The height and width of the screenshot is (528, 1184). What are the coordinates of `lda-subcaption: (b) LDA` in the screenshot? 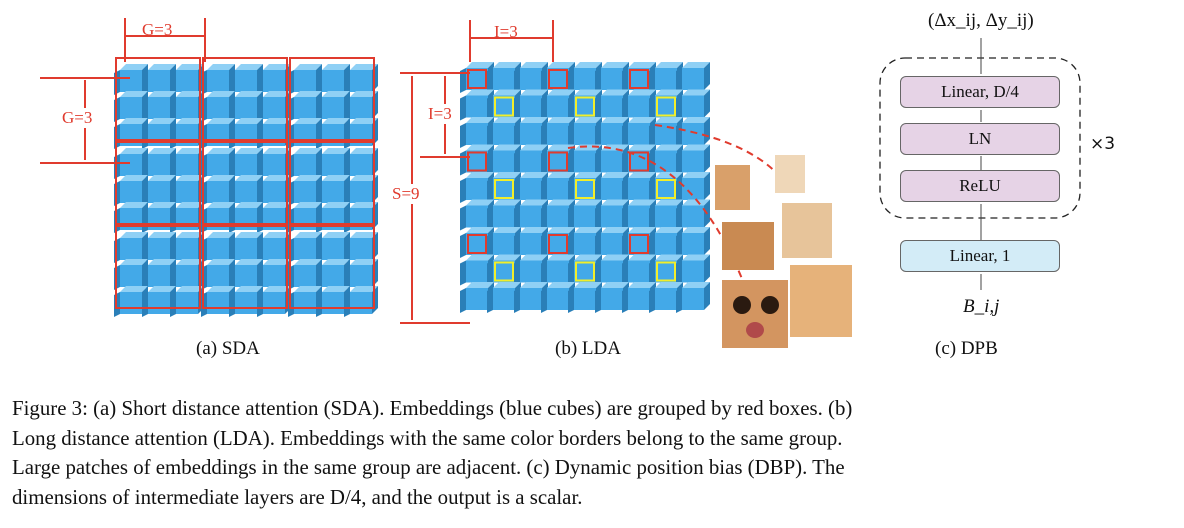 It's located at (588, 348).